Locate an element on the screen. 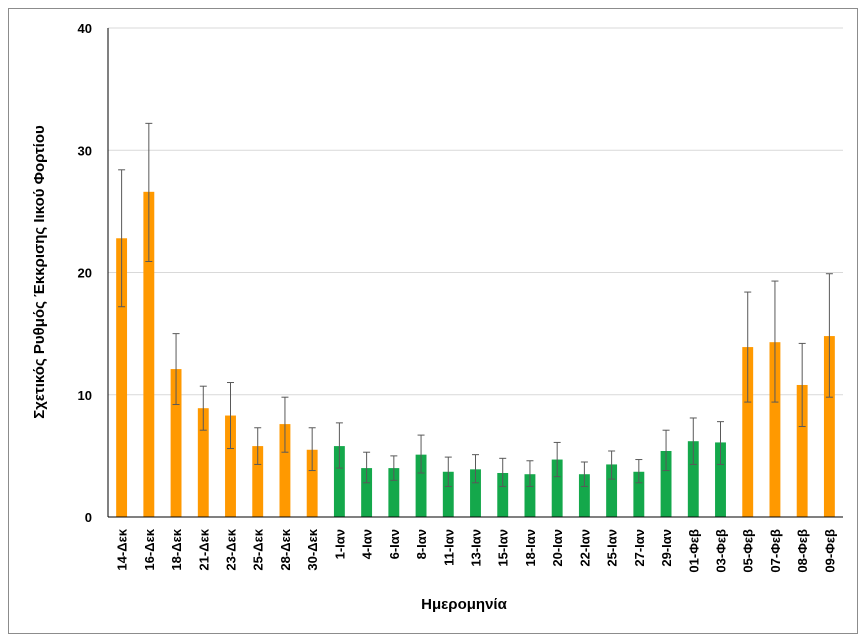 This screenshot has height=644, width=868. x-tick-label-15: 18-Ιαν is located at coordinates (530, 548).